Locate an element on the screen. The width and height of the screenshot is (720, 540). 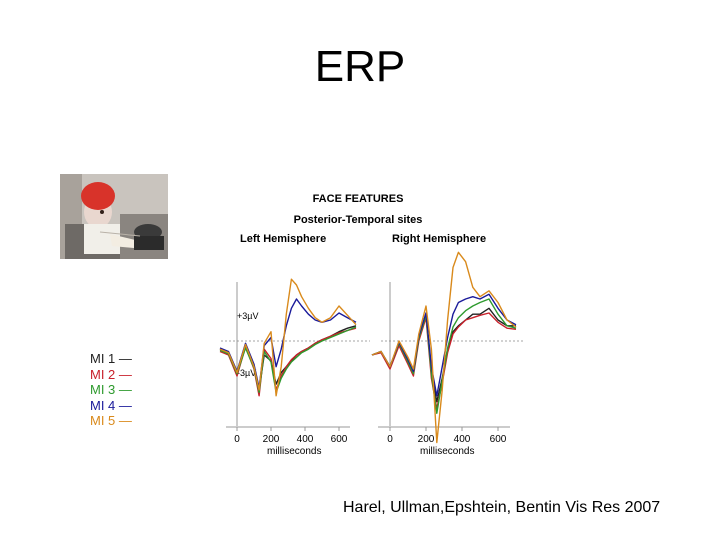
x-tick-label-left-400: 400 is located at coordinates (305, 439).